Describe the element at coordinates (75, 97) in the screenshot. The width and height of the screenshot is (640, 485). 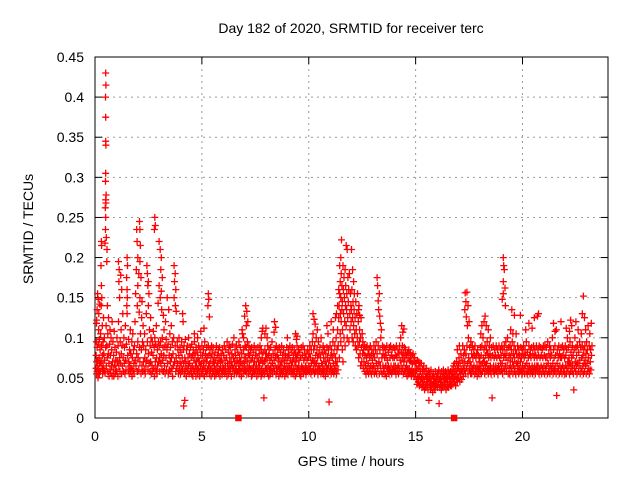
I see `y-tick-label: 0.4` at that location.